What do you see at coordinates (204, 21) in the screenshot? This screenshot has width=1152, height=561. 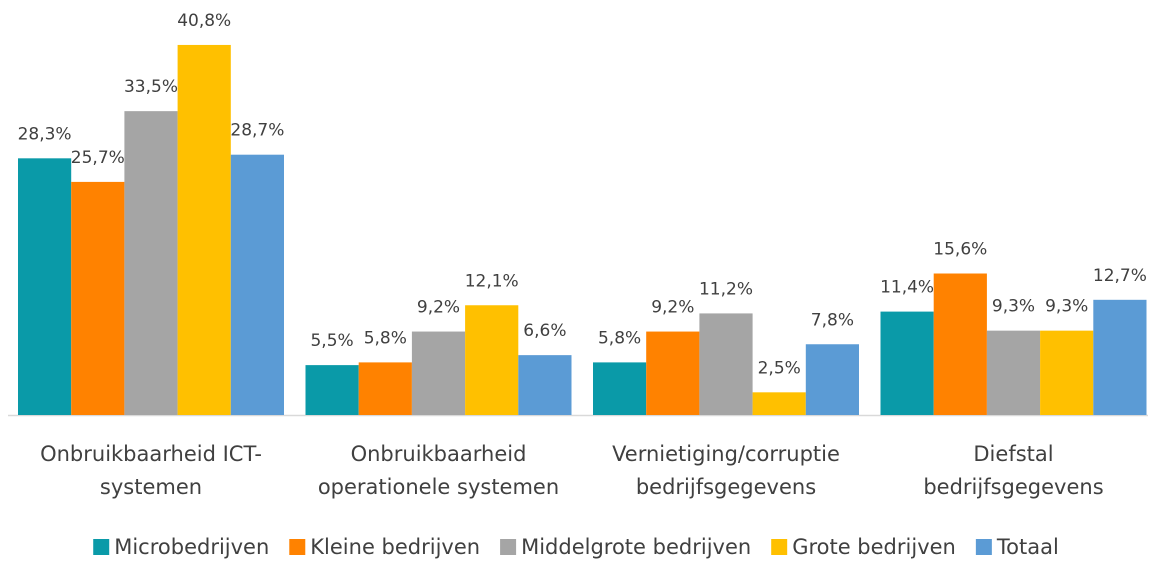 I see `value-label: 40,8%` at bounding box center [204, 21].